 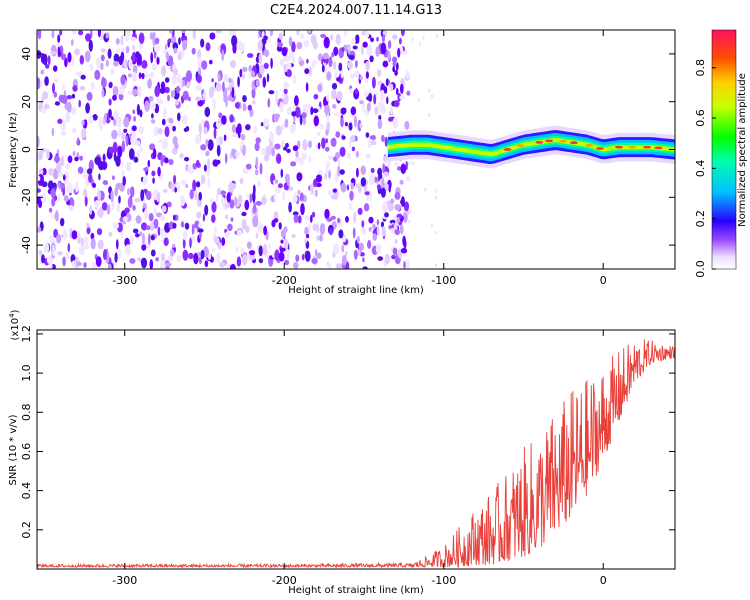 What do you see at coordinates (124, 280) in the screenshot?
I see `x-tick-label: -300` at bounding box center [124, 280].